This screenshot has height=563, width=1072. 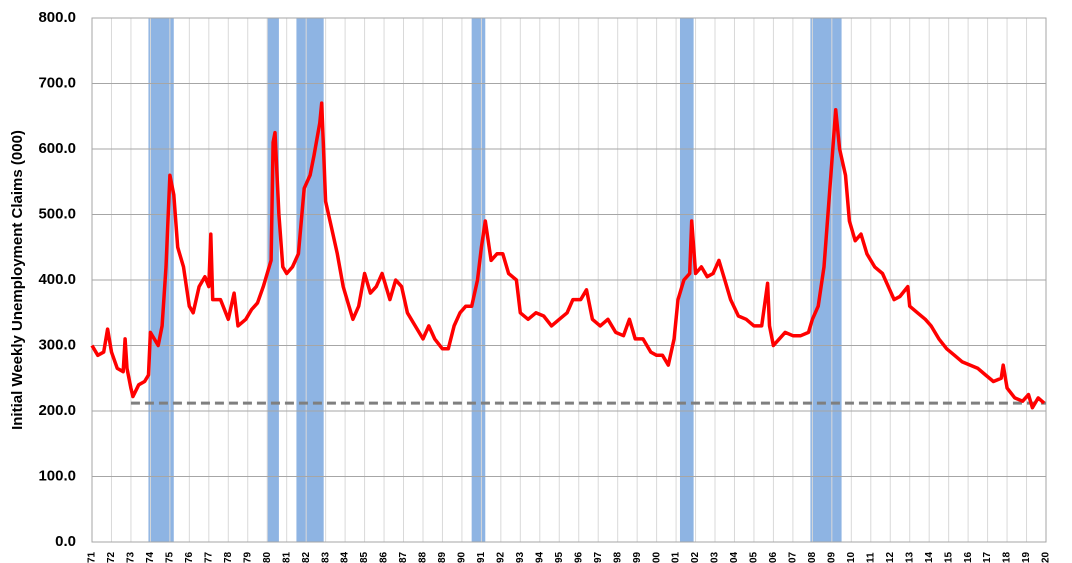 I want to click on x-tick-label: 06, so click(x=773, y=557).